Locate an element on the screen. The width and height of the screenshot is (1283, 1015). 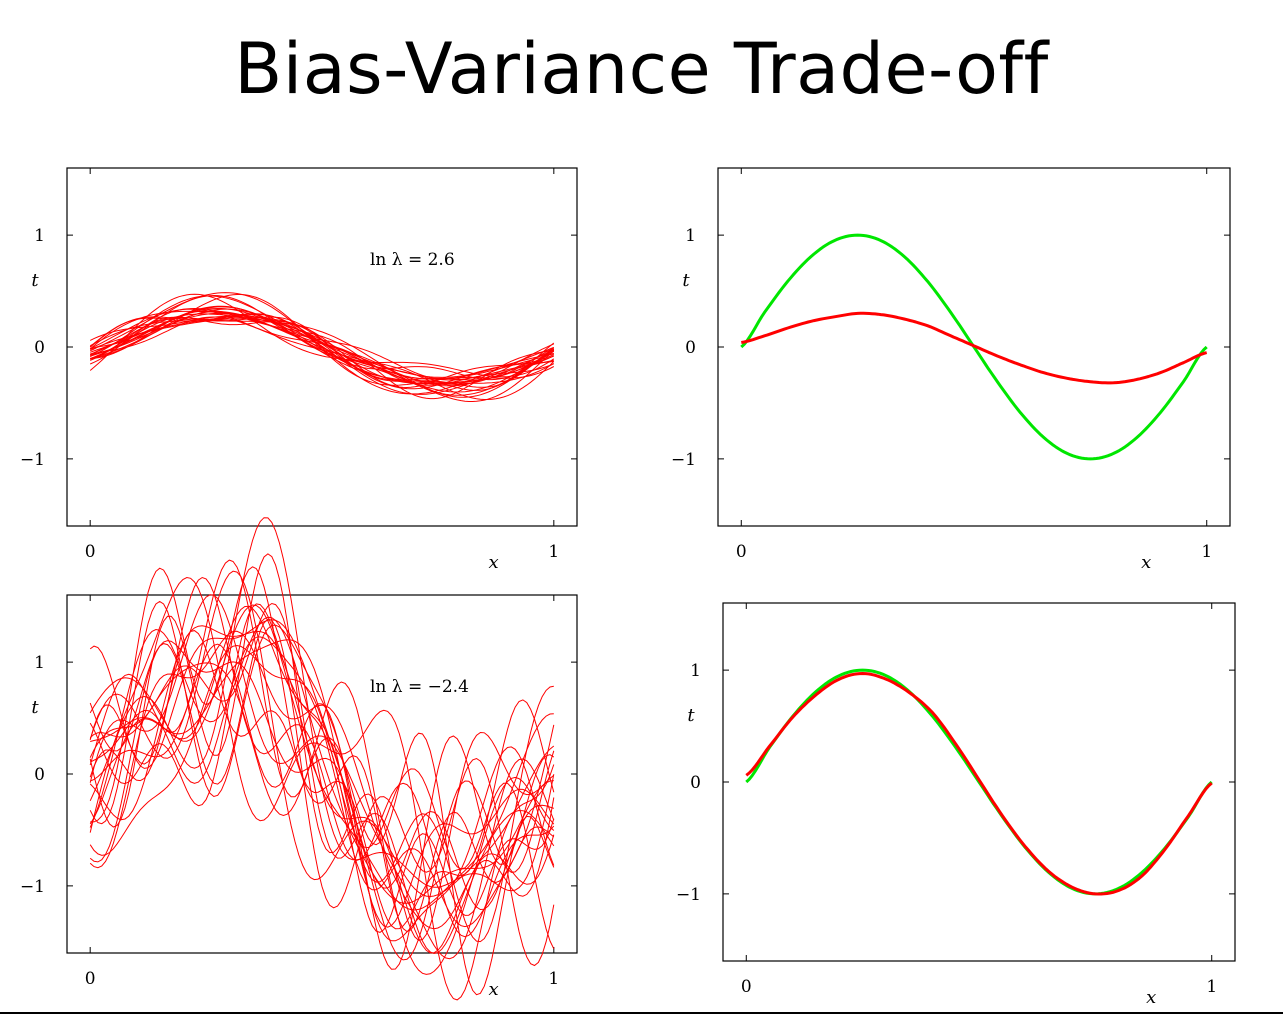
slide-title: Bias-Variance Trade-off is located at coordinates (641, 69).